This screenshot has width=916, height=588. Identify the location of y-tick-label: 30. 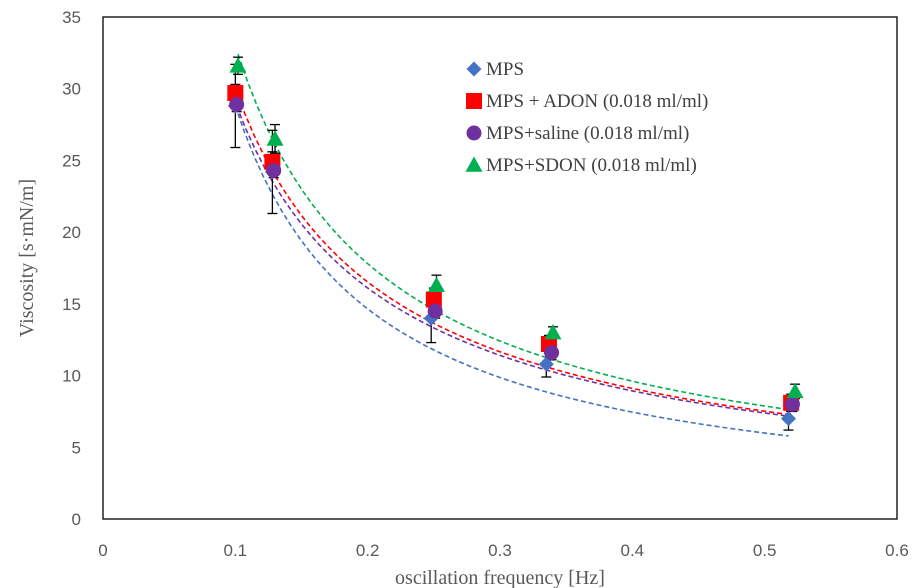
(71, 89).